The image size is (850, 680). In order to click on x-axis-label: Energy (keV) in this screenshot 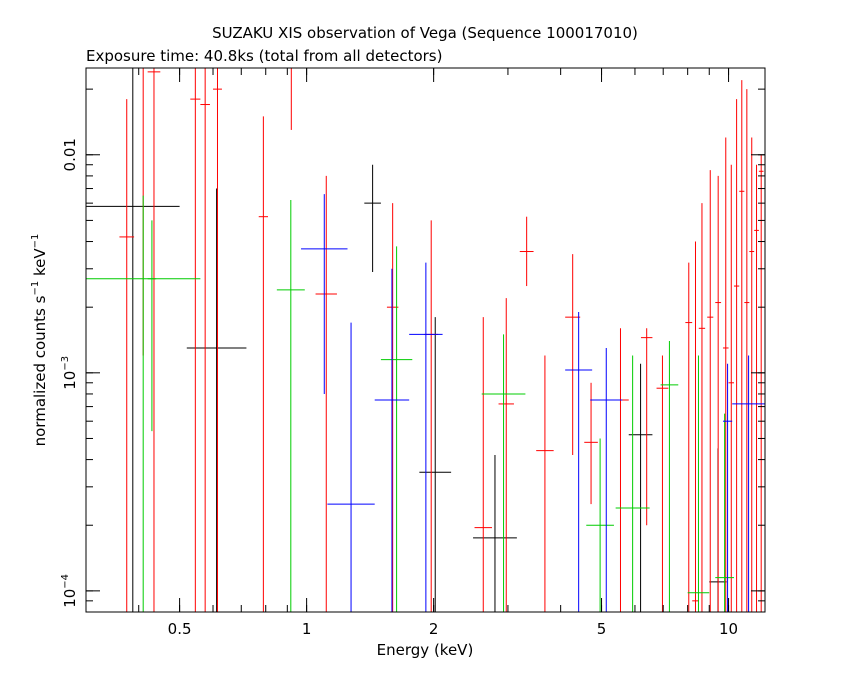, I will do `click(425, 650)`.